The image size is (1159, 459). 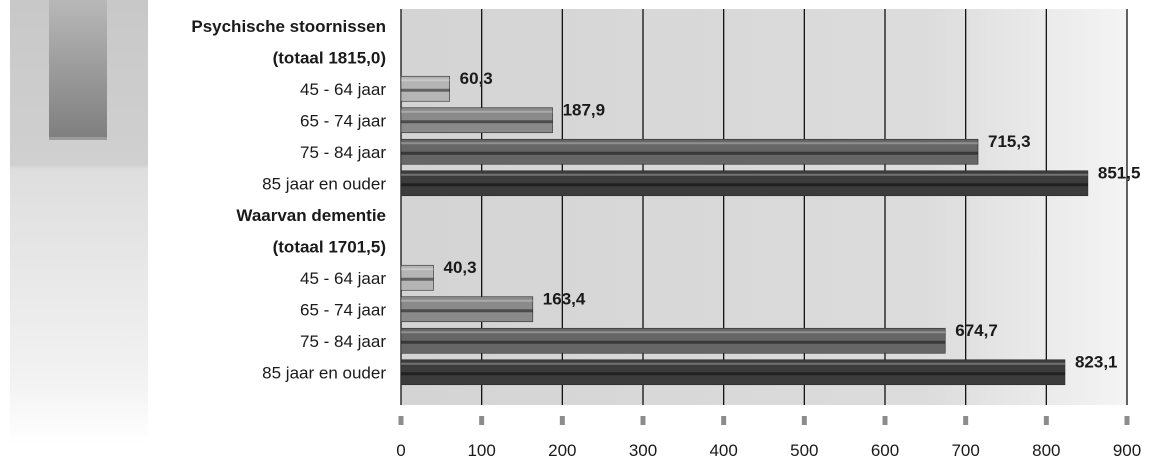 I want to click on data-label: 187,9, so click(x=584, y=109).